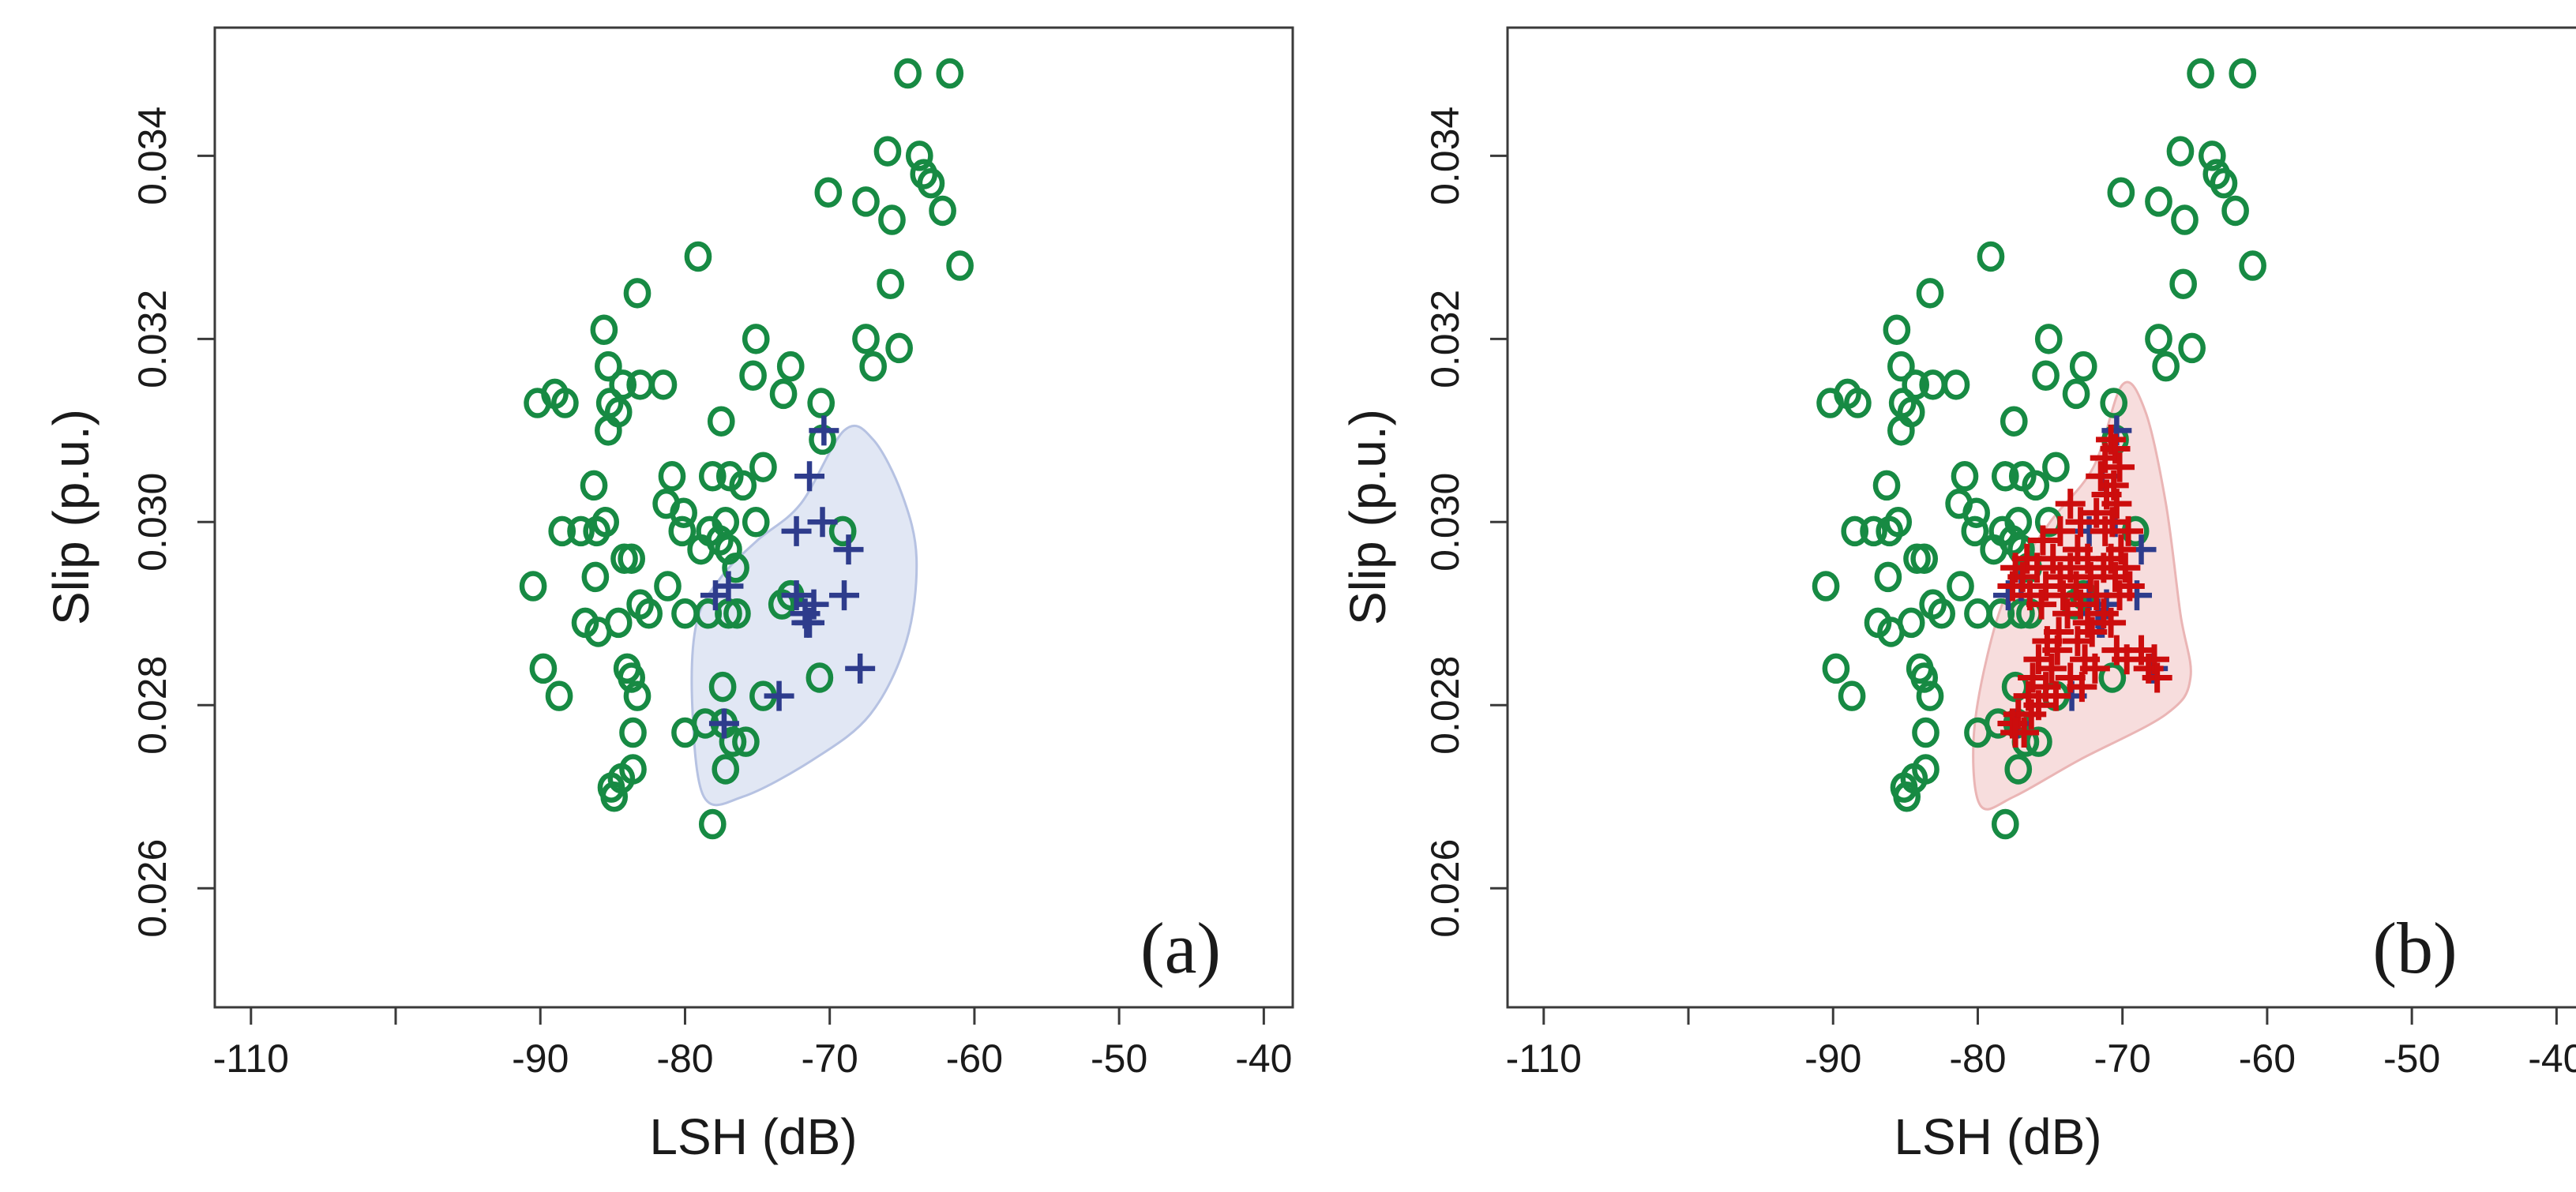 The height and width of the screenshot is (1192, 2576). What do you see at coordinates (2414, 948) in the screenshot?
I see `panel-label-b: (b)` at bounding box center [2414, 948].